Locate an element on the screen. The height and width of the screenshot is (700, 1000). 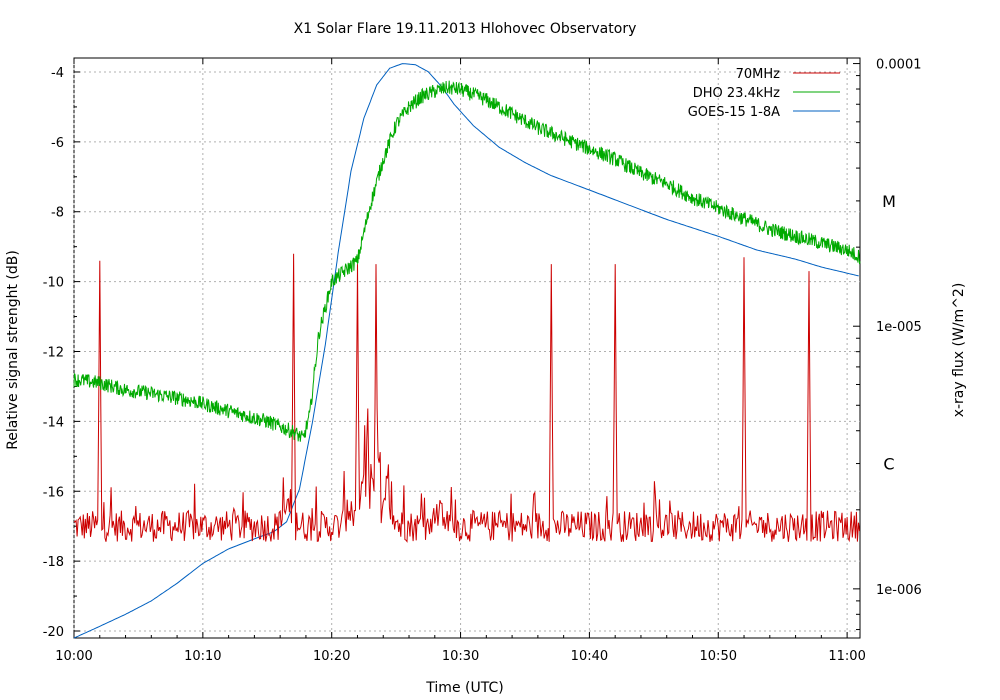
y2-axis-ticks: 0.0001 1e-005 1e-006 is located at coordinates (887, 344).